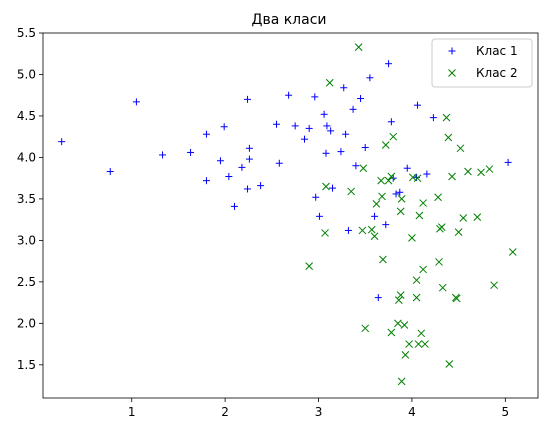 This screenshot has width=547, height=435. What do you see at coordinates (26, 74) in the screenshot?
I see `y-tick-label: 5.0` at bounding box center [26, 74].